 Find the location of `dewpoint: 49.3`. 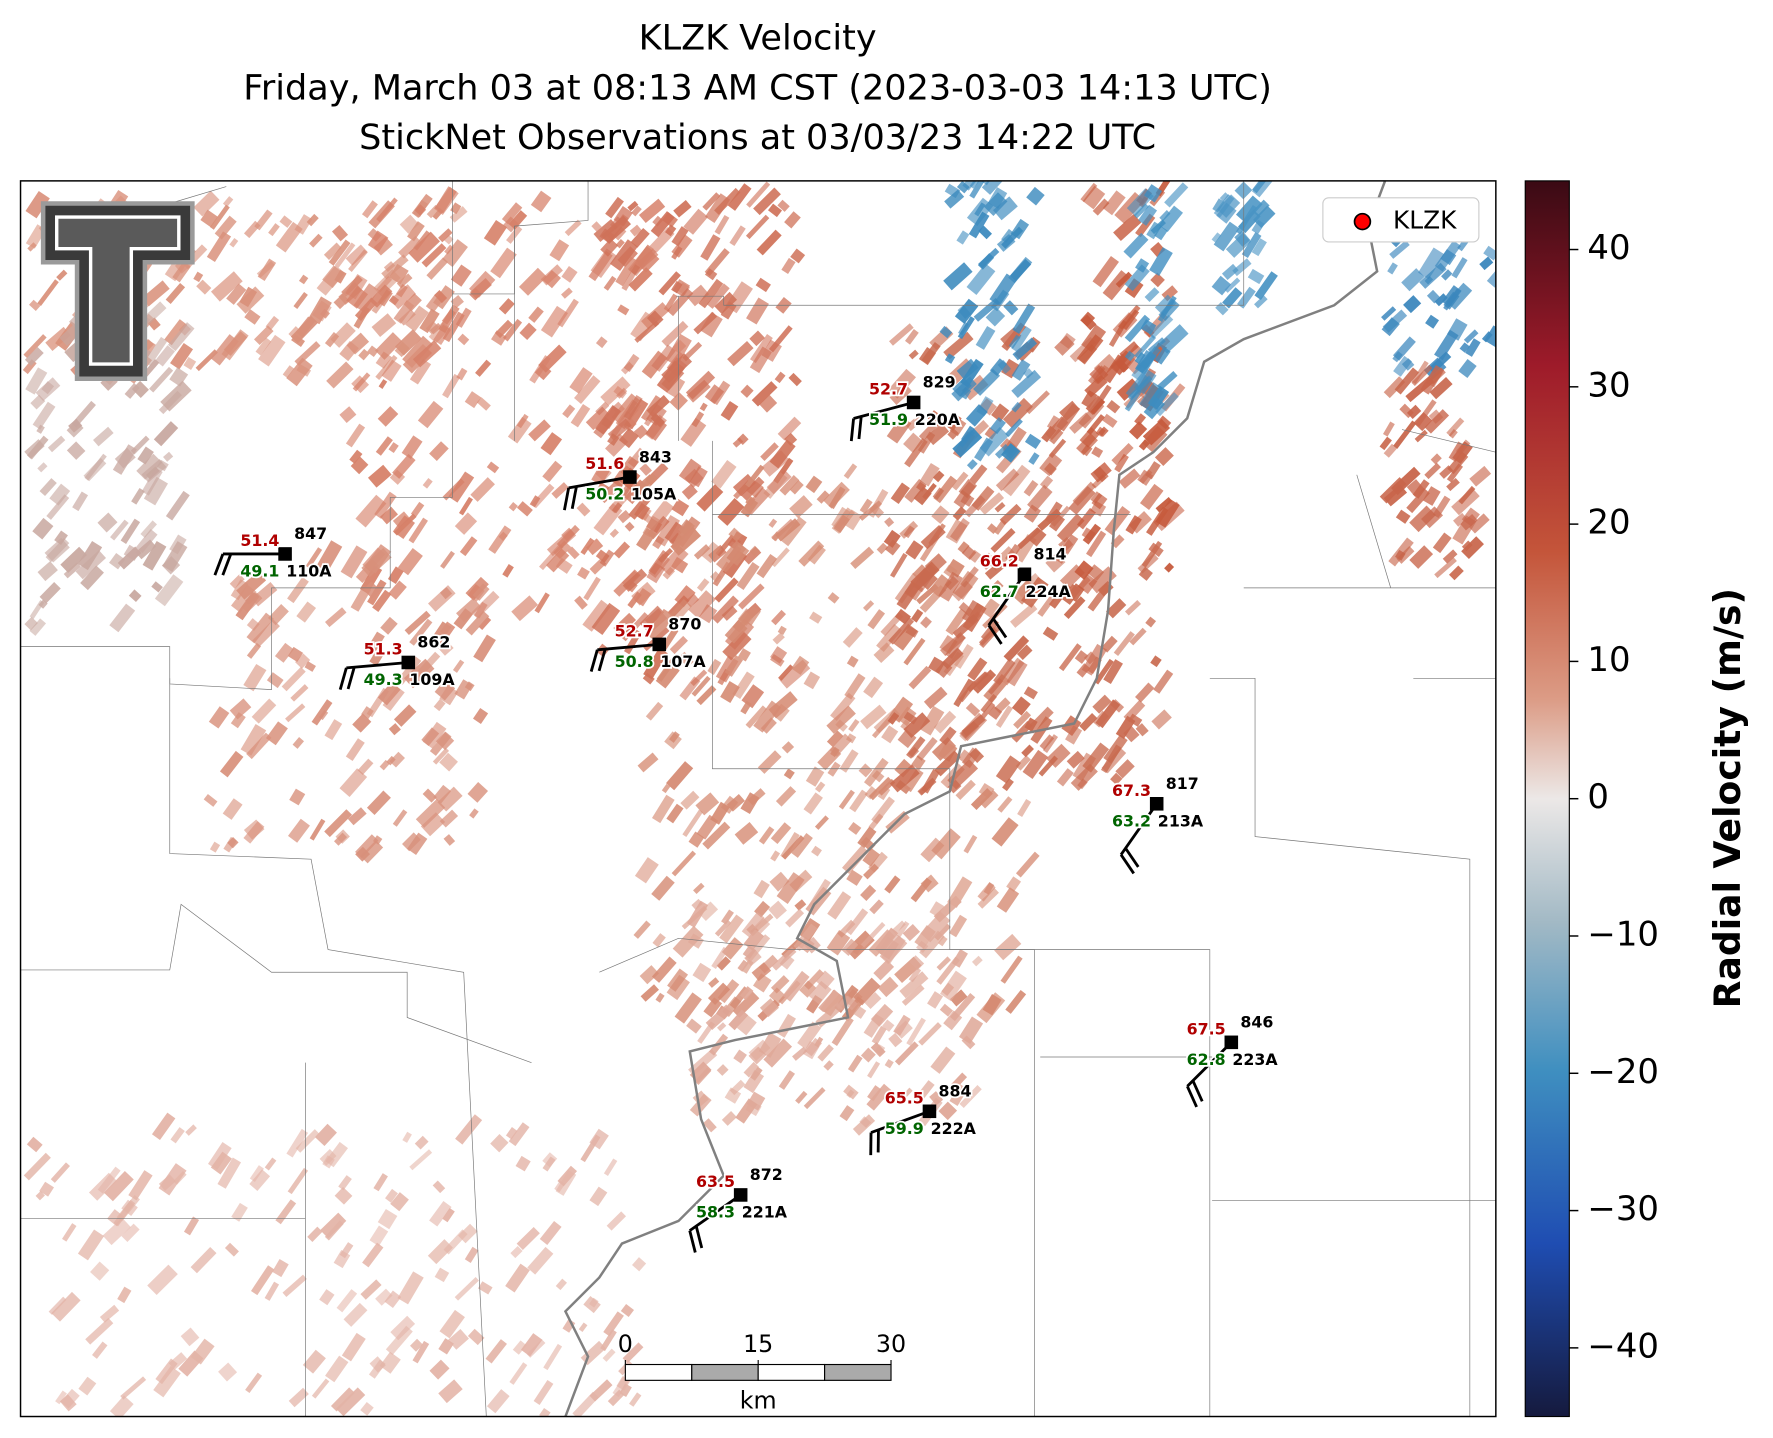

dewpoint: 49.3 is located at coordinates (383, 679).